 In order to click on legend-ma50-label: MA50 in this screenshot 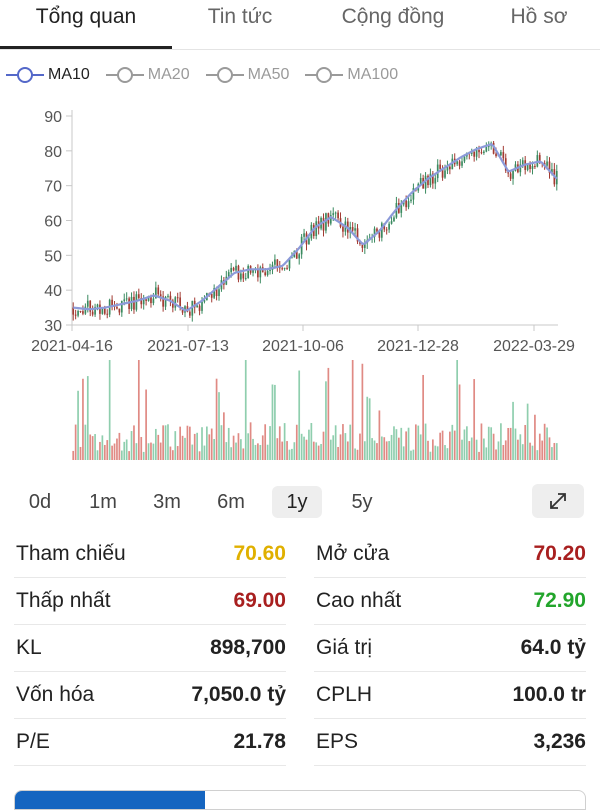, I will do `click(268, 74)`.